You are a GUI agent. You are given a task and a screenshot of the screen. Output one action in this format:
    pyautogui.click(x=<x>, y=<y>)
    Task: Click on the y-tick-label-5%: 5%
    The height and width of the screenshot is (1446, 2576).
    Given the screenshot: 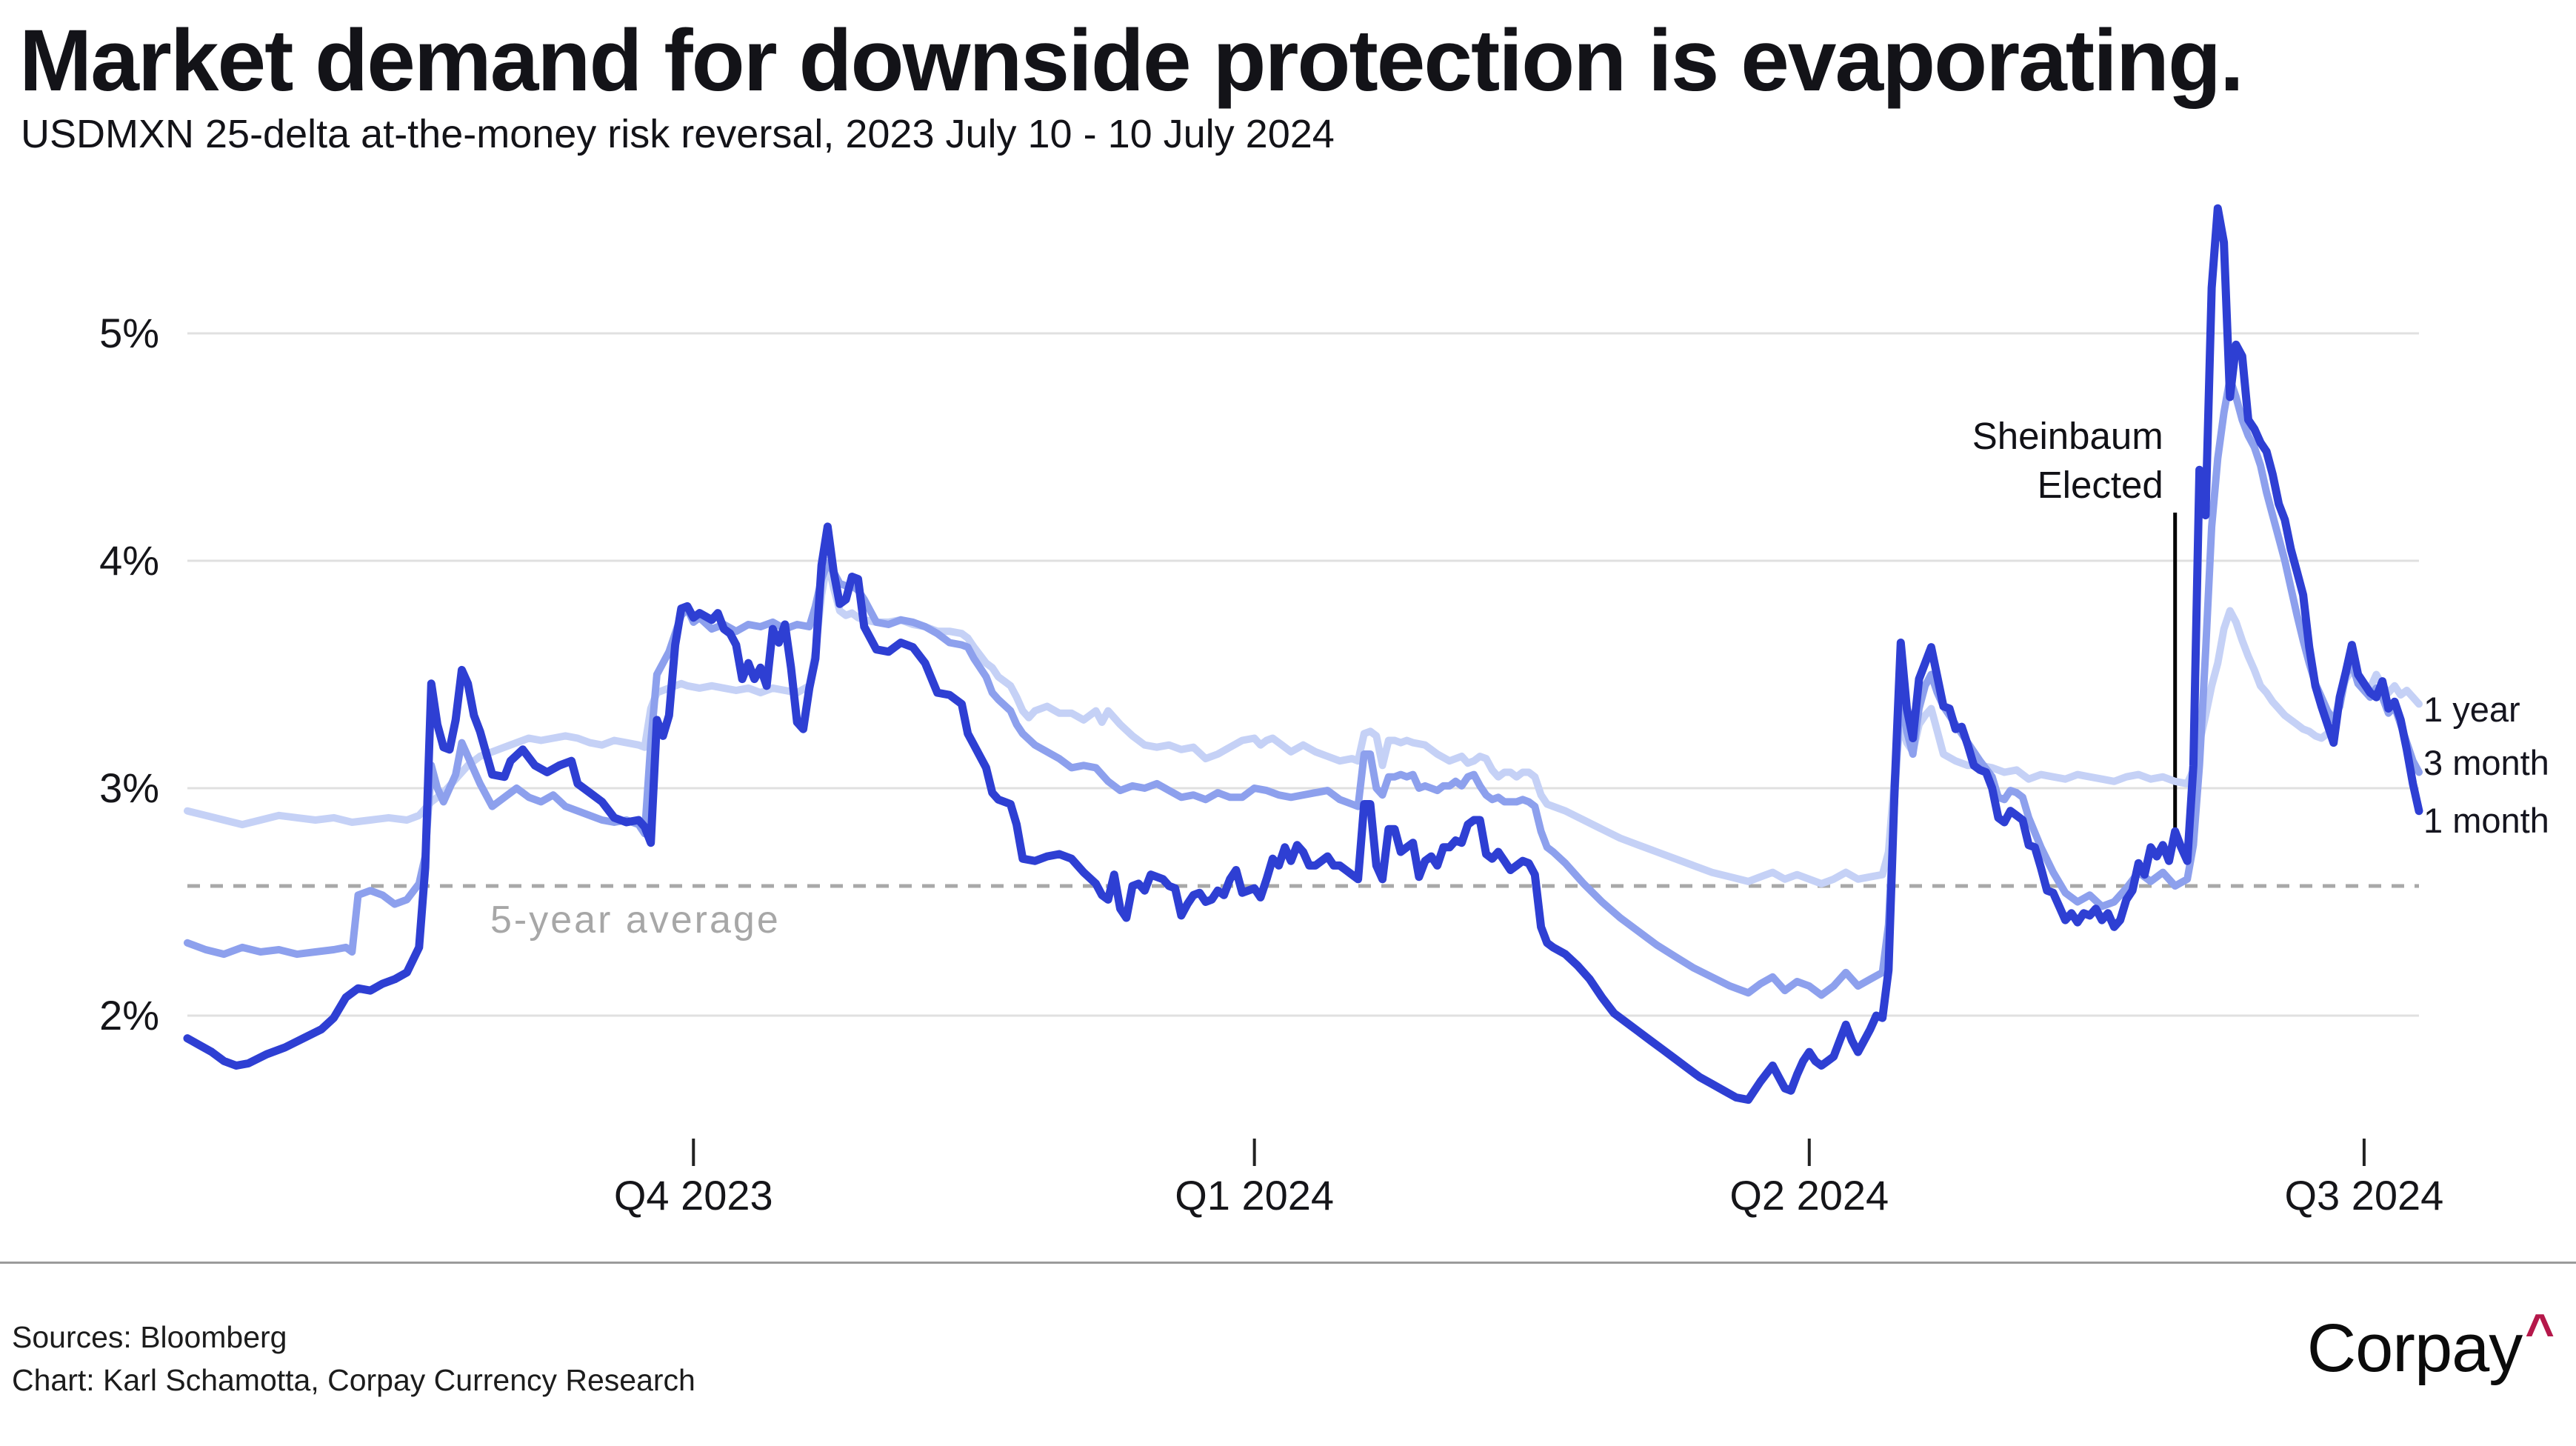 What is the action you would take?
    pyautogui.click(x=129, y=333)
    